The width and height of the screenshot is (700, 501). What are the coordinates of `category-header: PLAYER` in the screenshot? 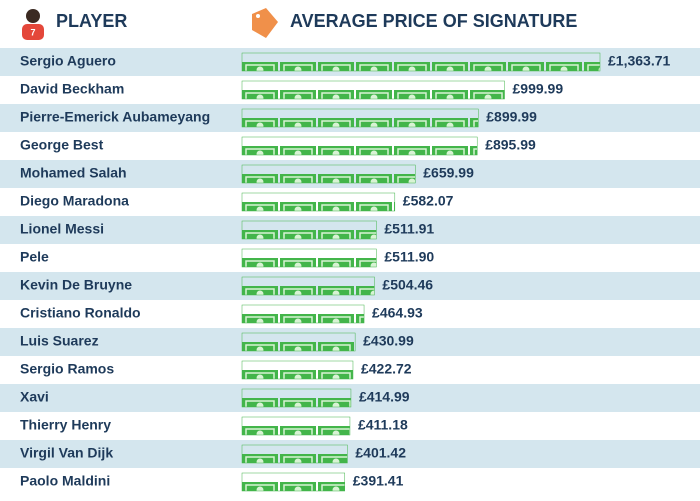 It's located at (91, 21).